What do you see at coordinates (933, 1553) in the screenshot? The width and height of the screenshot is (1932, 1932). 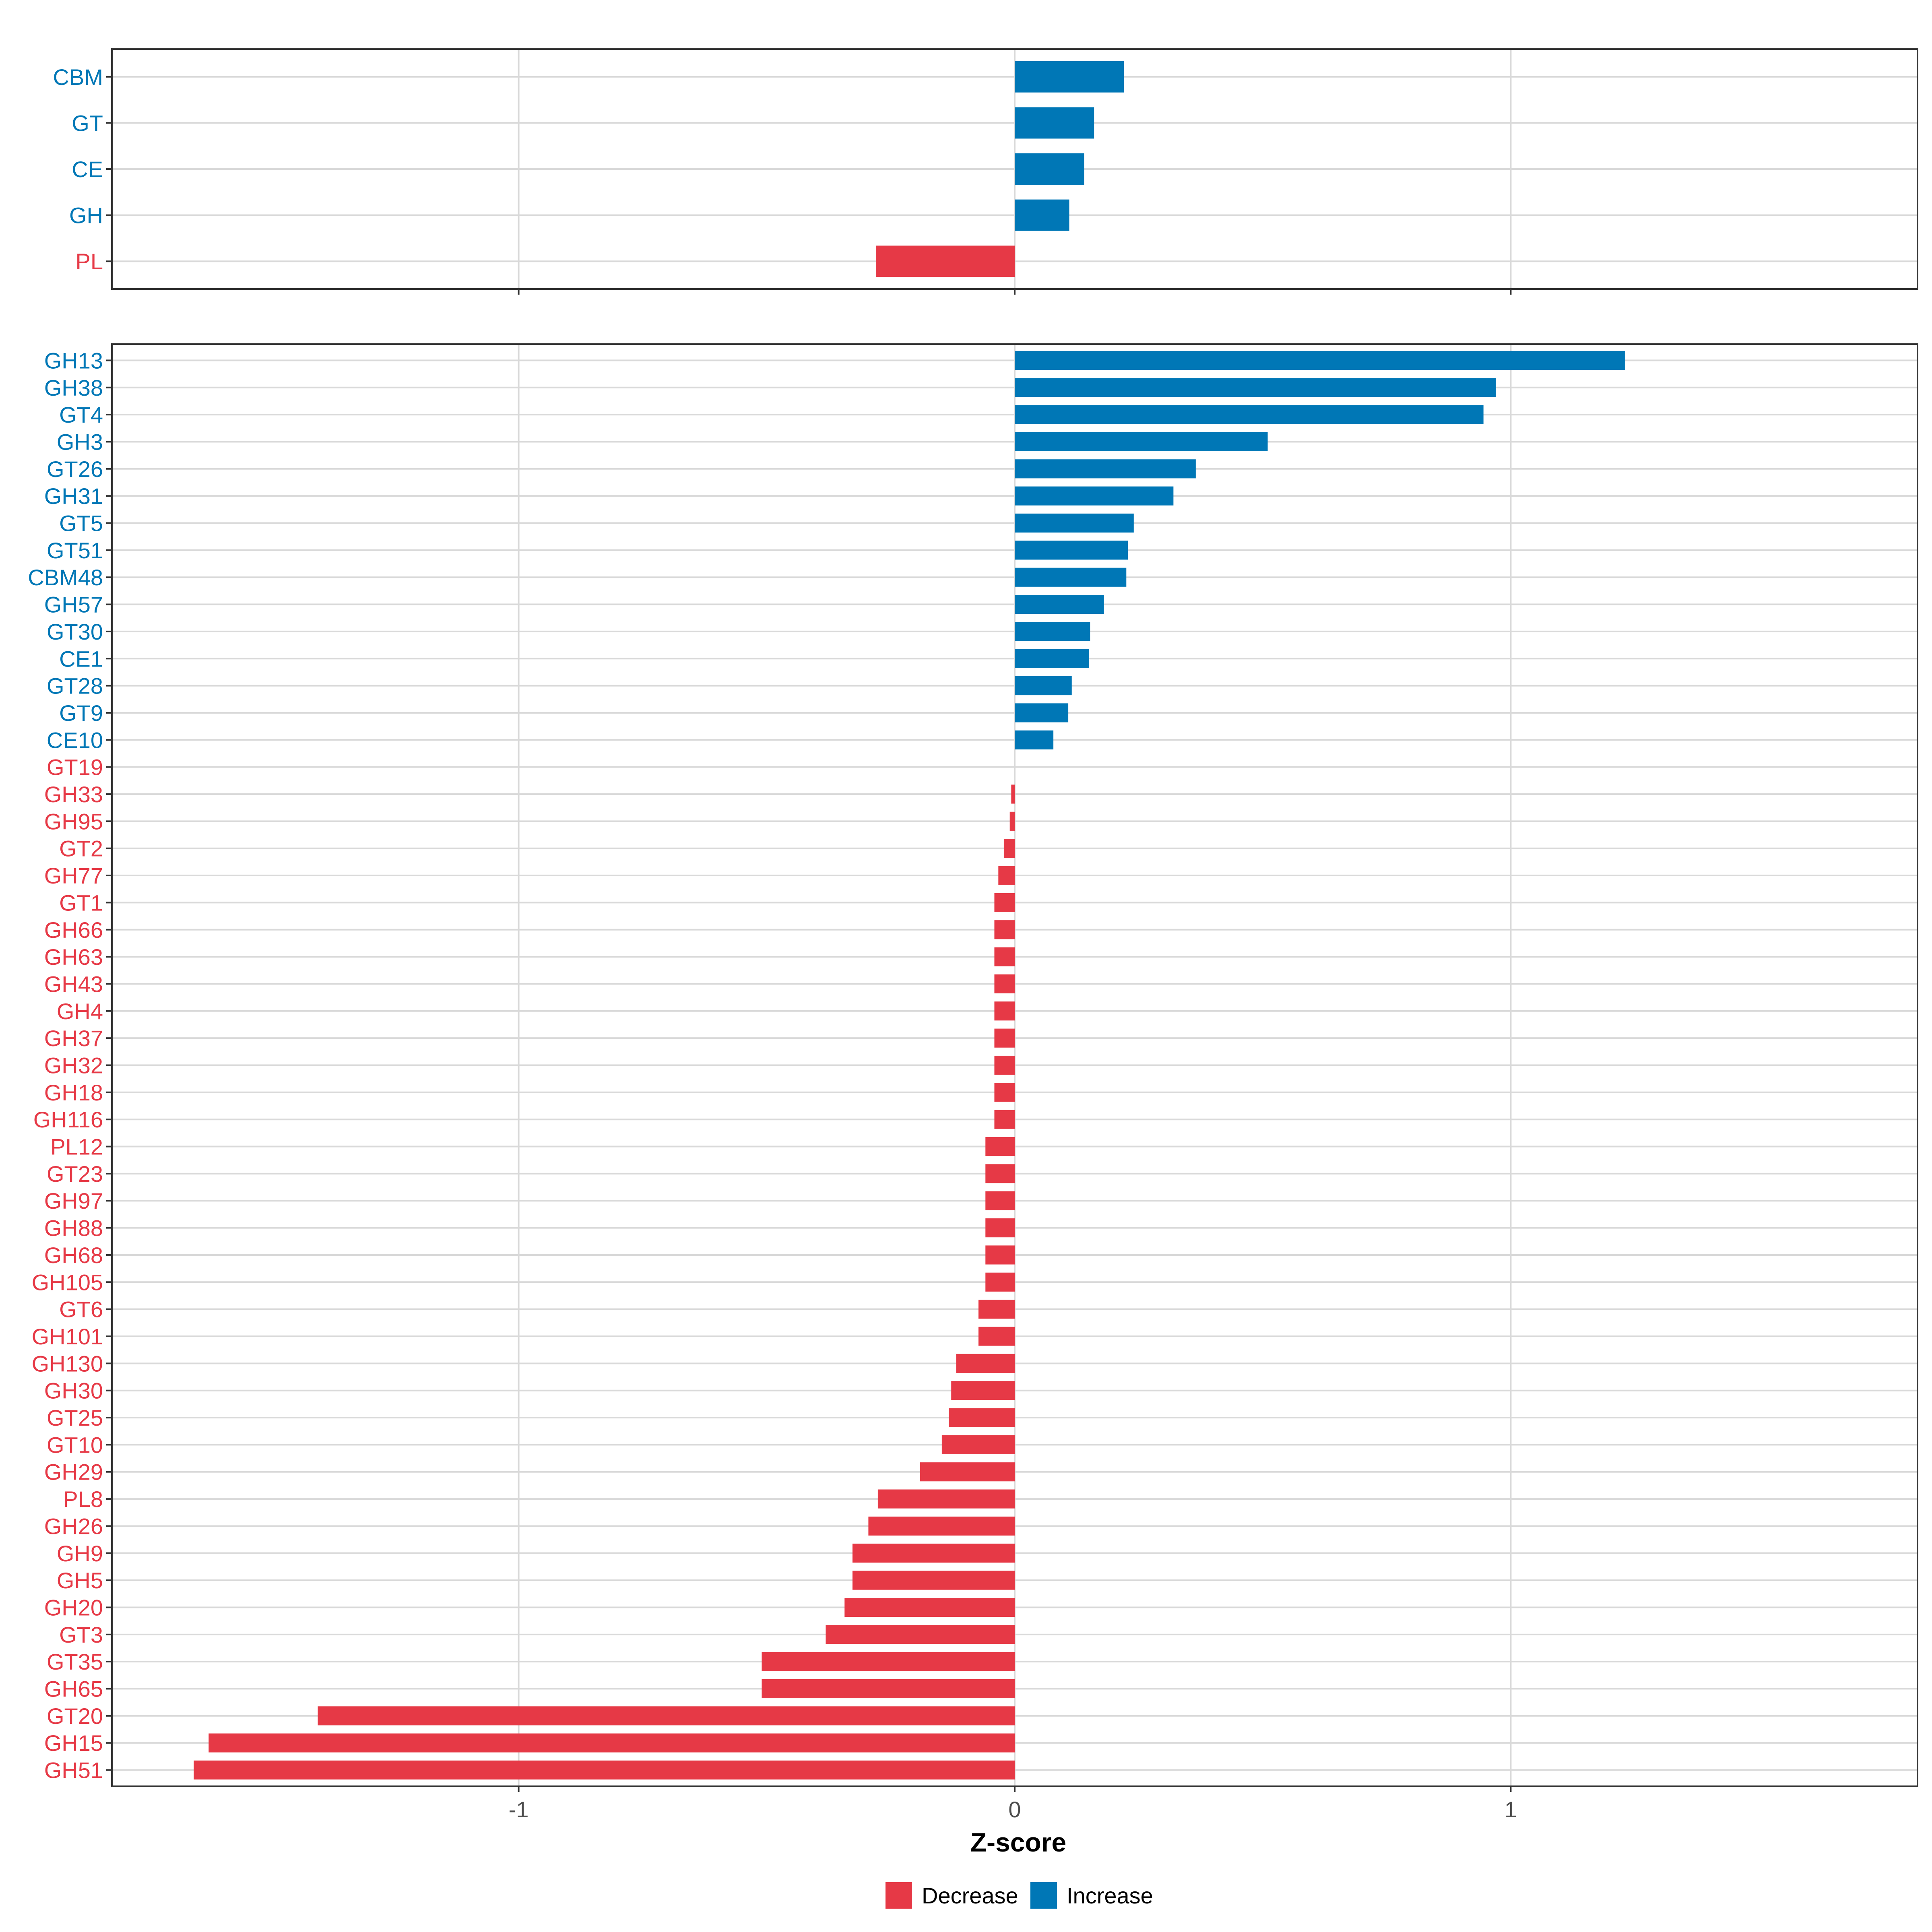 I see `bar-gh9` at bounding box center [933, 1553].